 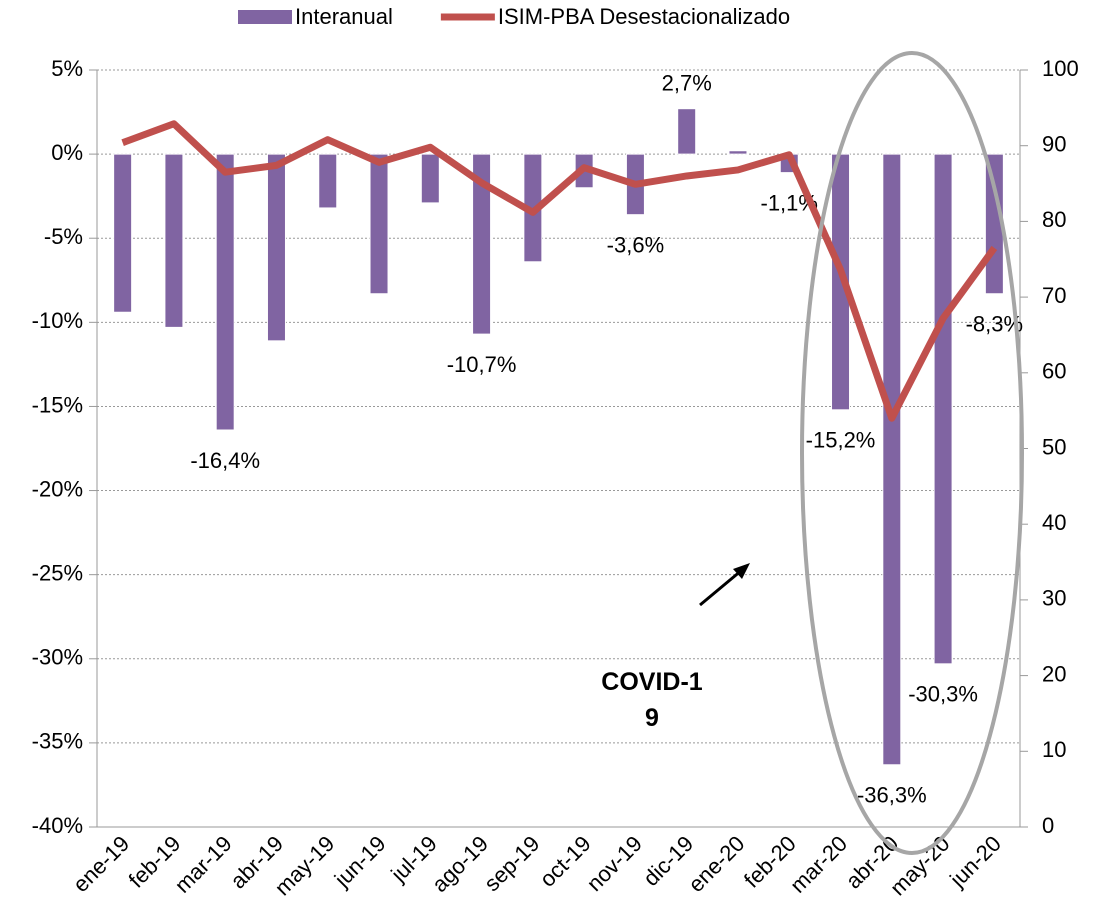 What do you see at coordinates (1054, 673) in the screenshot?
I see `y2-tick-label: 20` at bounding box center [1054, 673].